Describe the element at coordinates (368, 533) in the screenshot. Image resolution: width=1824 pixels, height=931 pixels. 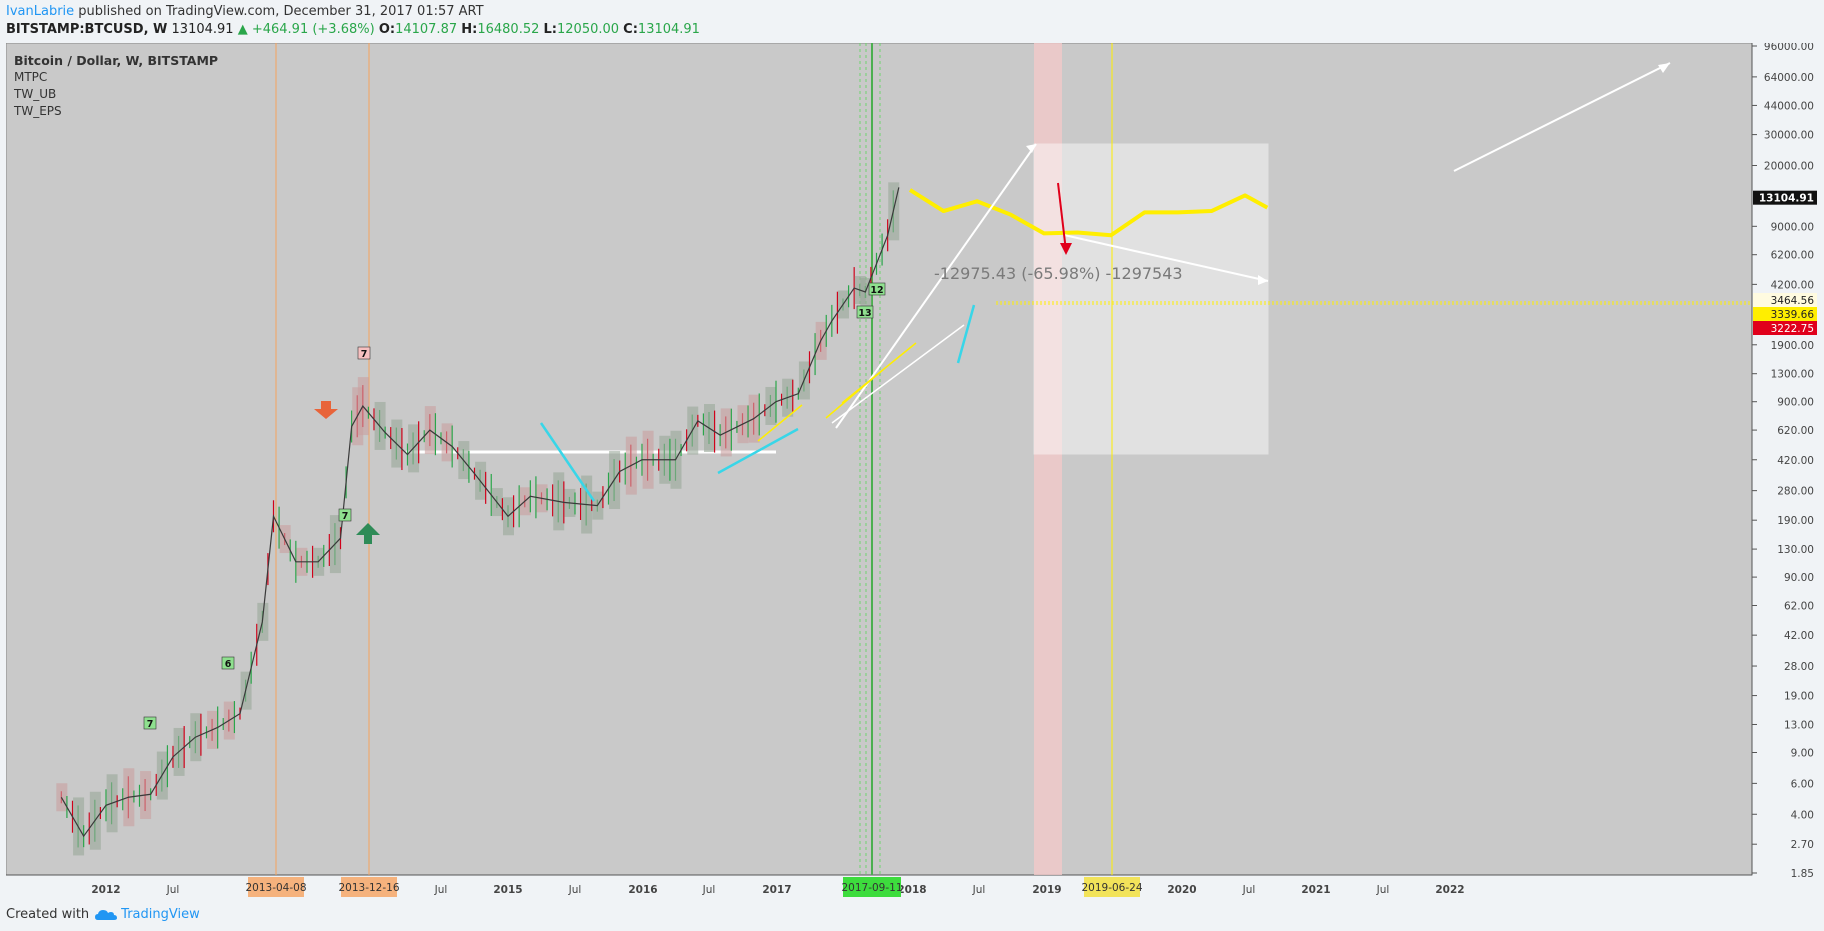
I see `buy-arrow-icon` at that location.